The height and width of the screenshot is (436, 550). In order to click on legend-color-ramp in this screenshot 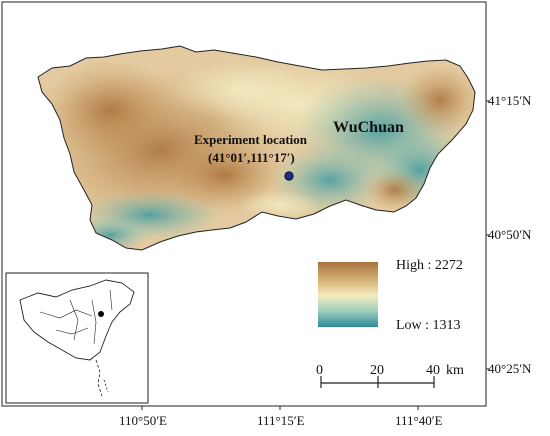, I will do `click(348, 294)`.